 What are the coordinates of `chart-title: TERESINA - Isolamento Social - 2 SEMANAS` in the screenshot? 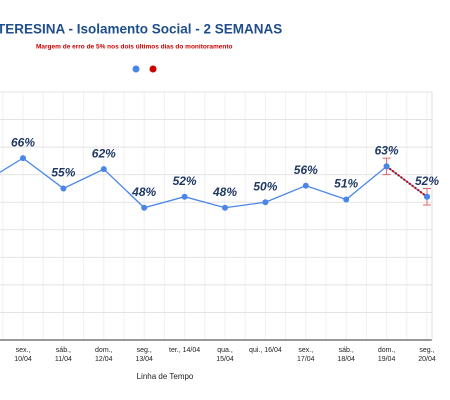 It's located at (141, 29).